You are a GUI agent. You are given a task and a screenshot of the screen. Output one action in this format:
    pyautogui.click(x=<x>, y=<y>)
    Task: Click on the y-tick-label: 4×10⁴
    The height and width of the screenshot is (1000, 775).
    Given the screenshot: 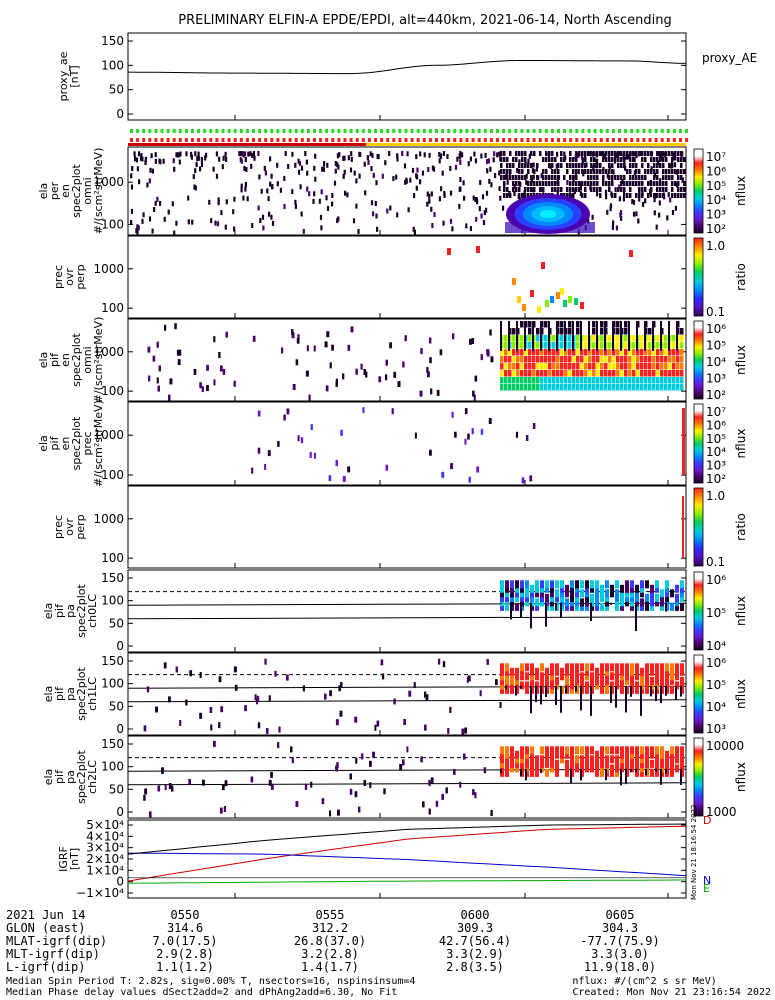 What is the action you would take?
    pyautogui.click(x=105, y=836)
    